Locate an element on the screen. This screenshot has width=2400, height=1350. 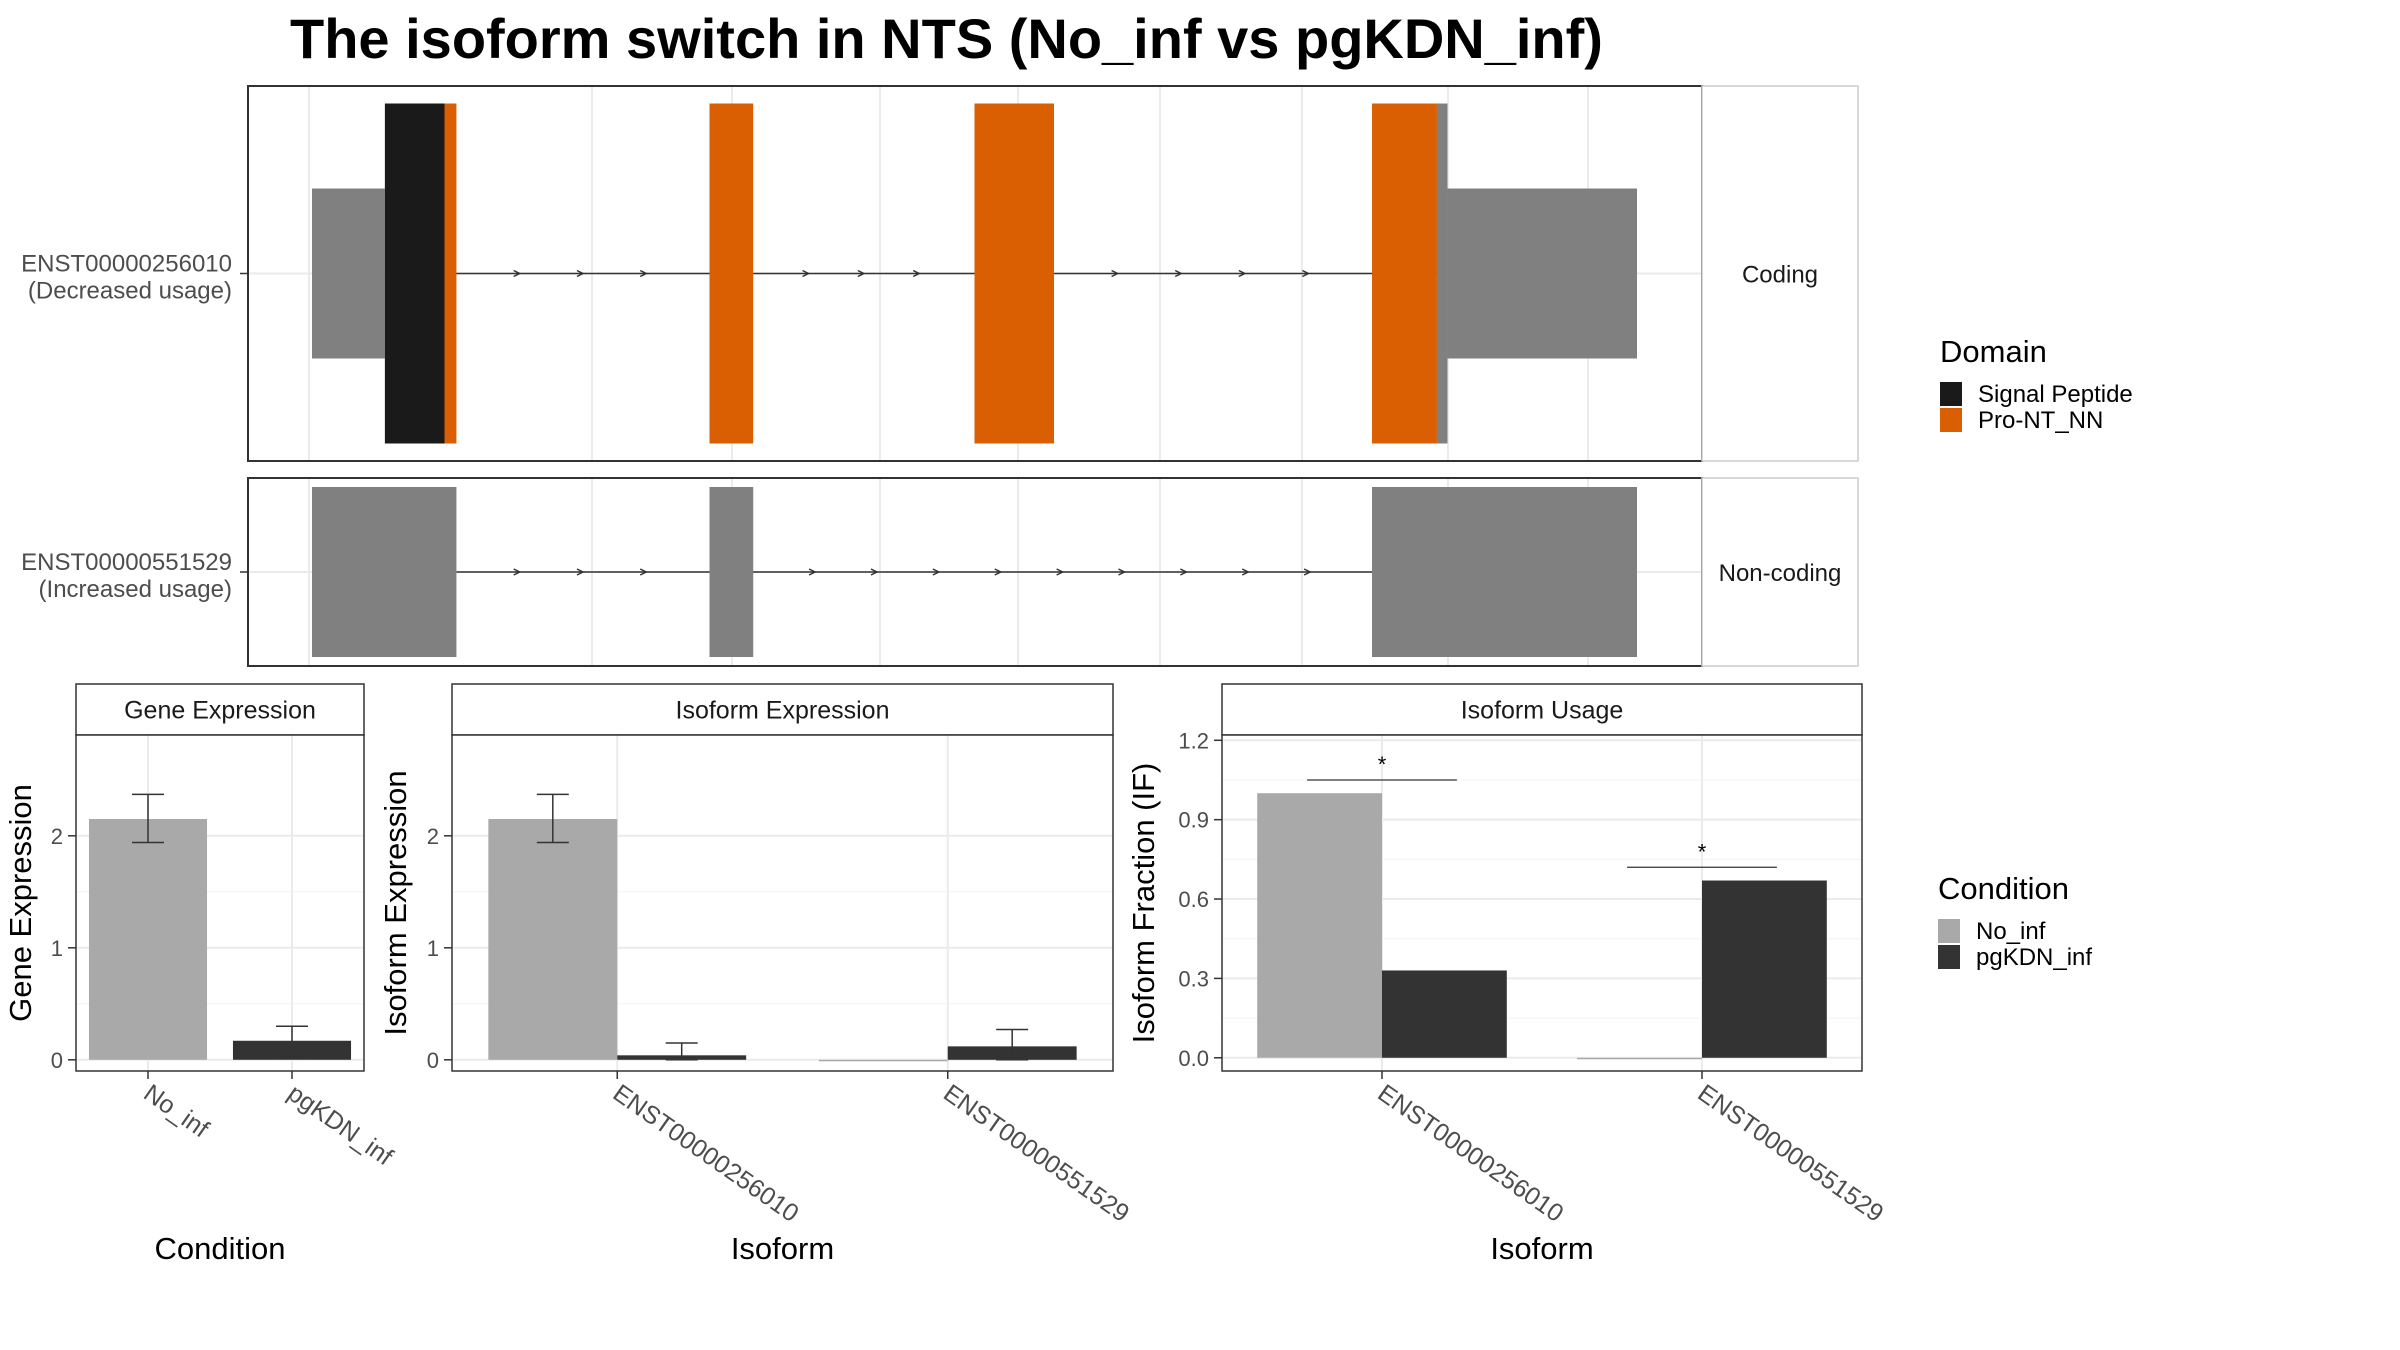
panel-title: Isoform Expression is located at coordinates (783, 711).